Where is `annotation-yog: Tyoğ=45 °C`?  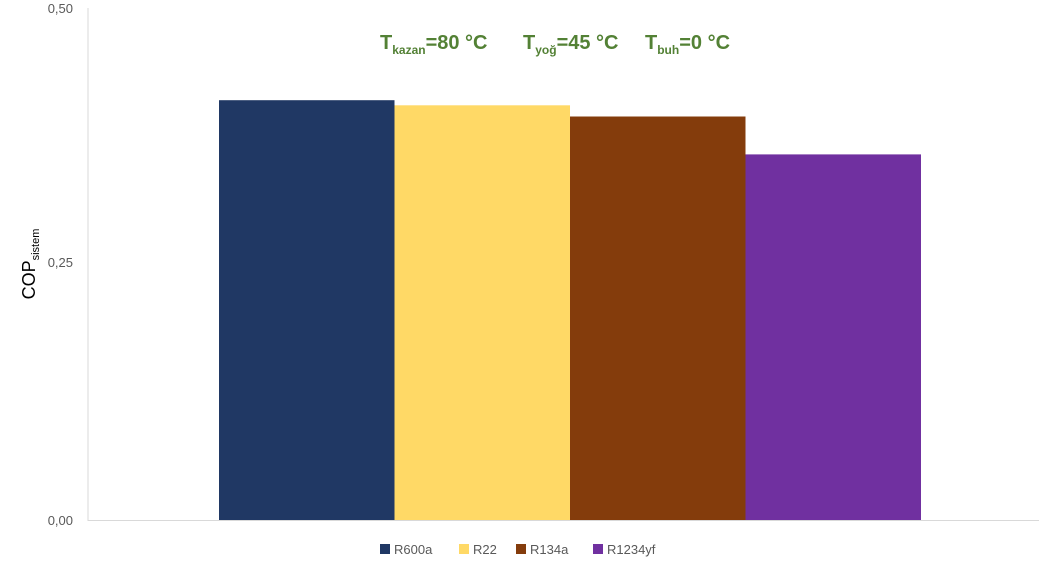
annotation-yog: Tyoğ=45 °C is located at coordinates (571, 44).